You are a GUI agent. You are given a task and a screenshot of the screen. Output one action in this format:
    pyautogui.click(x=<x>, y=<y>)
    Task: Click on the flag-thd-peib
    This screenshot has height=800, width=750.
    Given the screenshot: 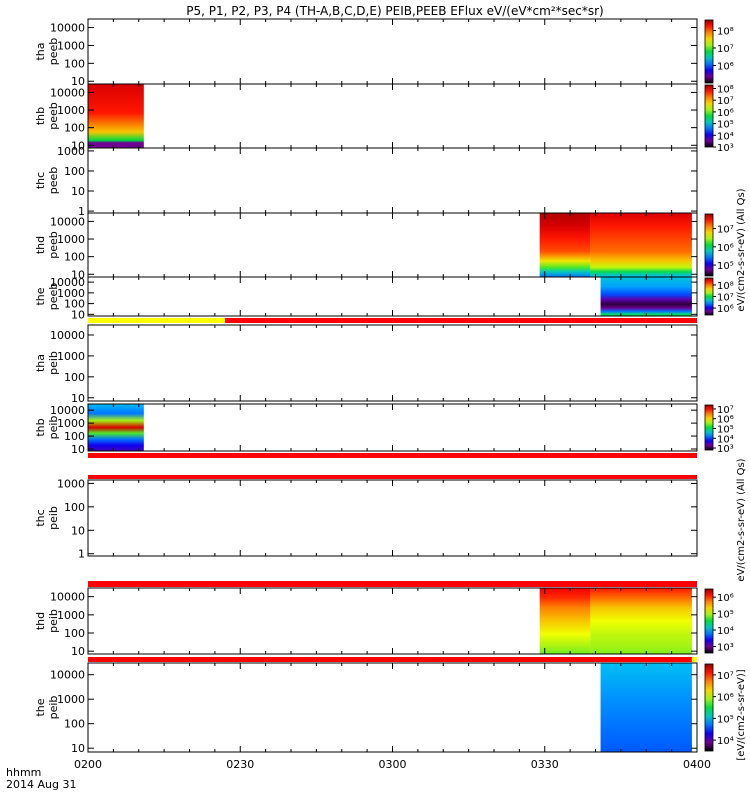 What is the action you would take?
    pyautogui.click(x=392, y=659)
    